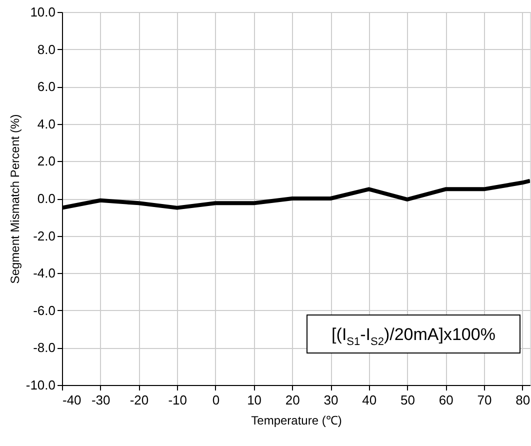 The width and height of the screenshot is (531, 446). What do you see at coordinates (292, 400) in the screenshot?
I see `x-tick-label: 20` at bounding box center [292, 400].